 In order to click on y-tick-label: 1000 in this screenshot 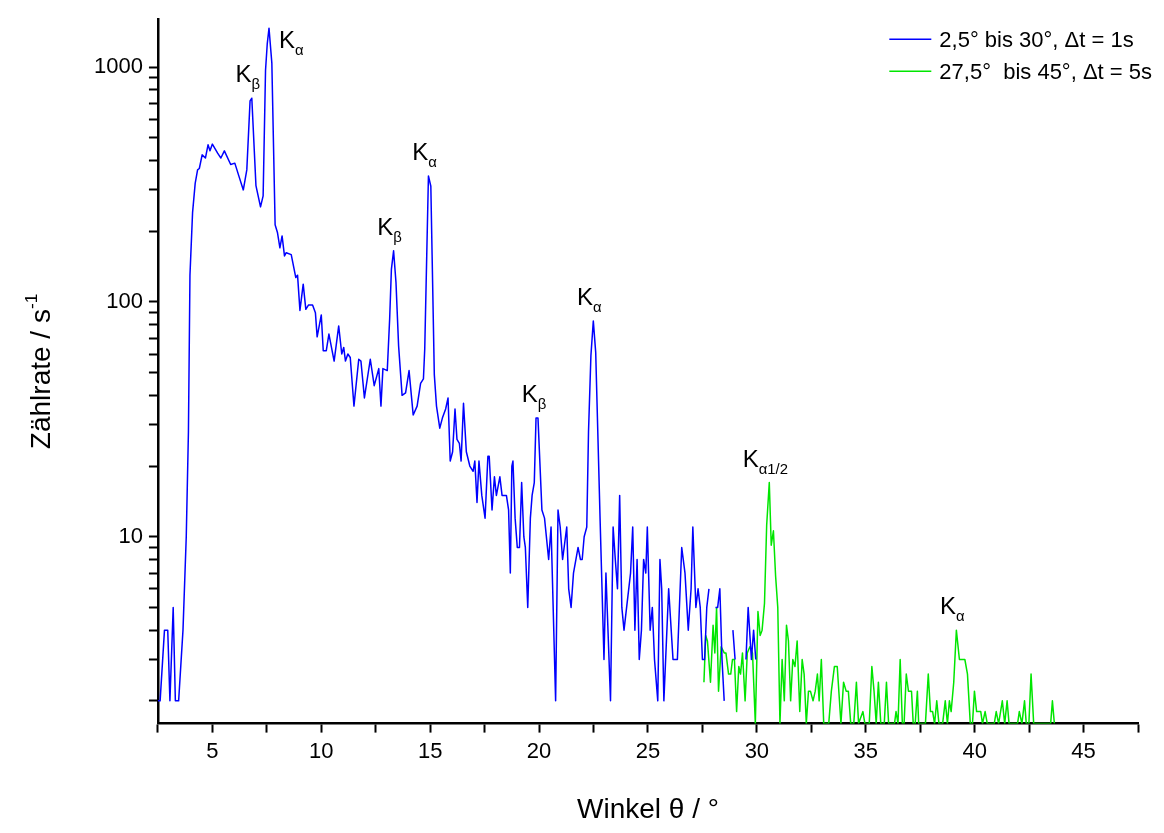, I will do `click(118, 66)`.